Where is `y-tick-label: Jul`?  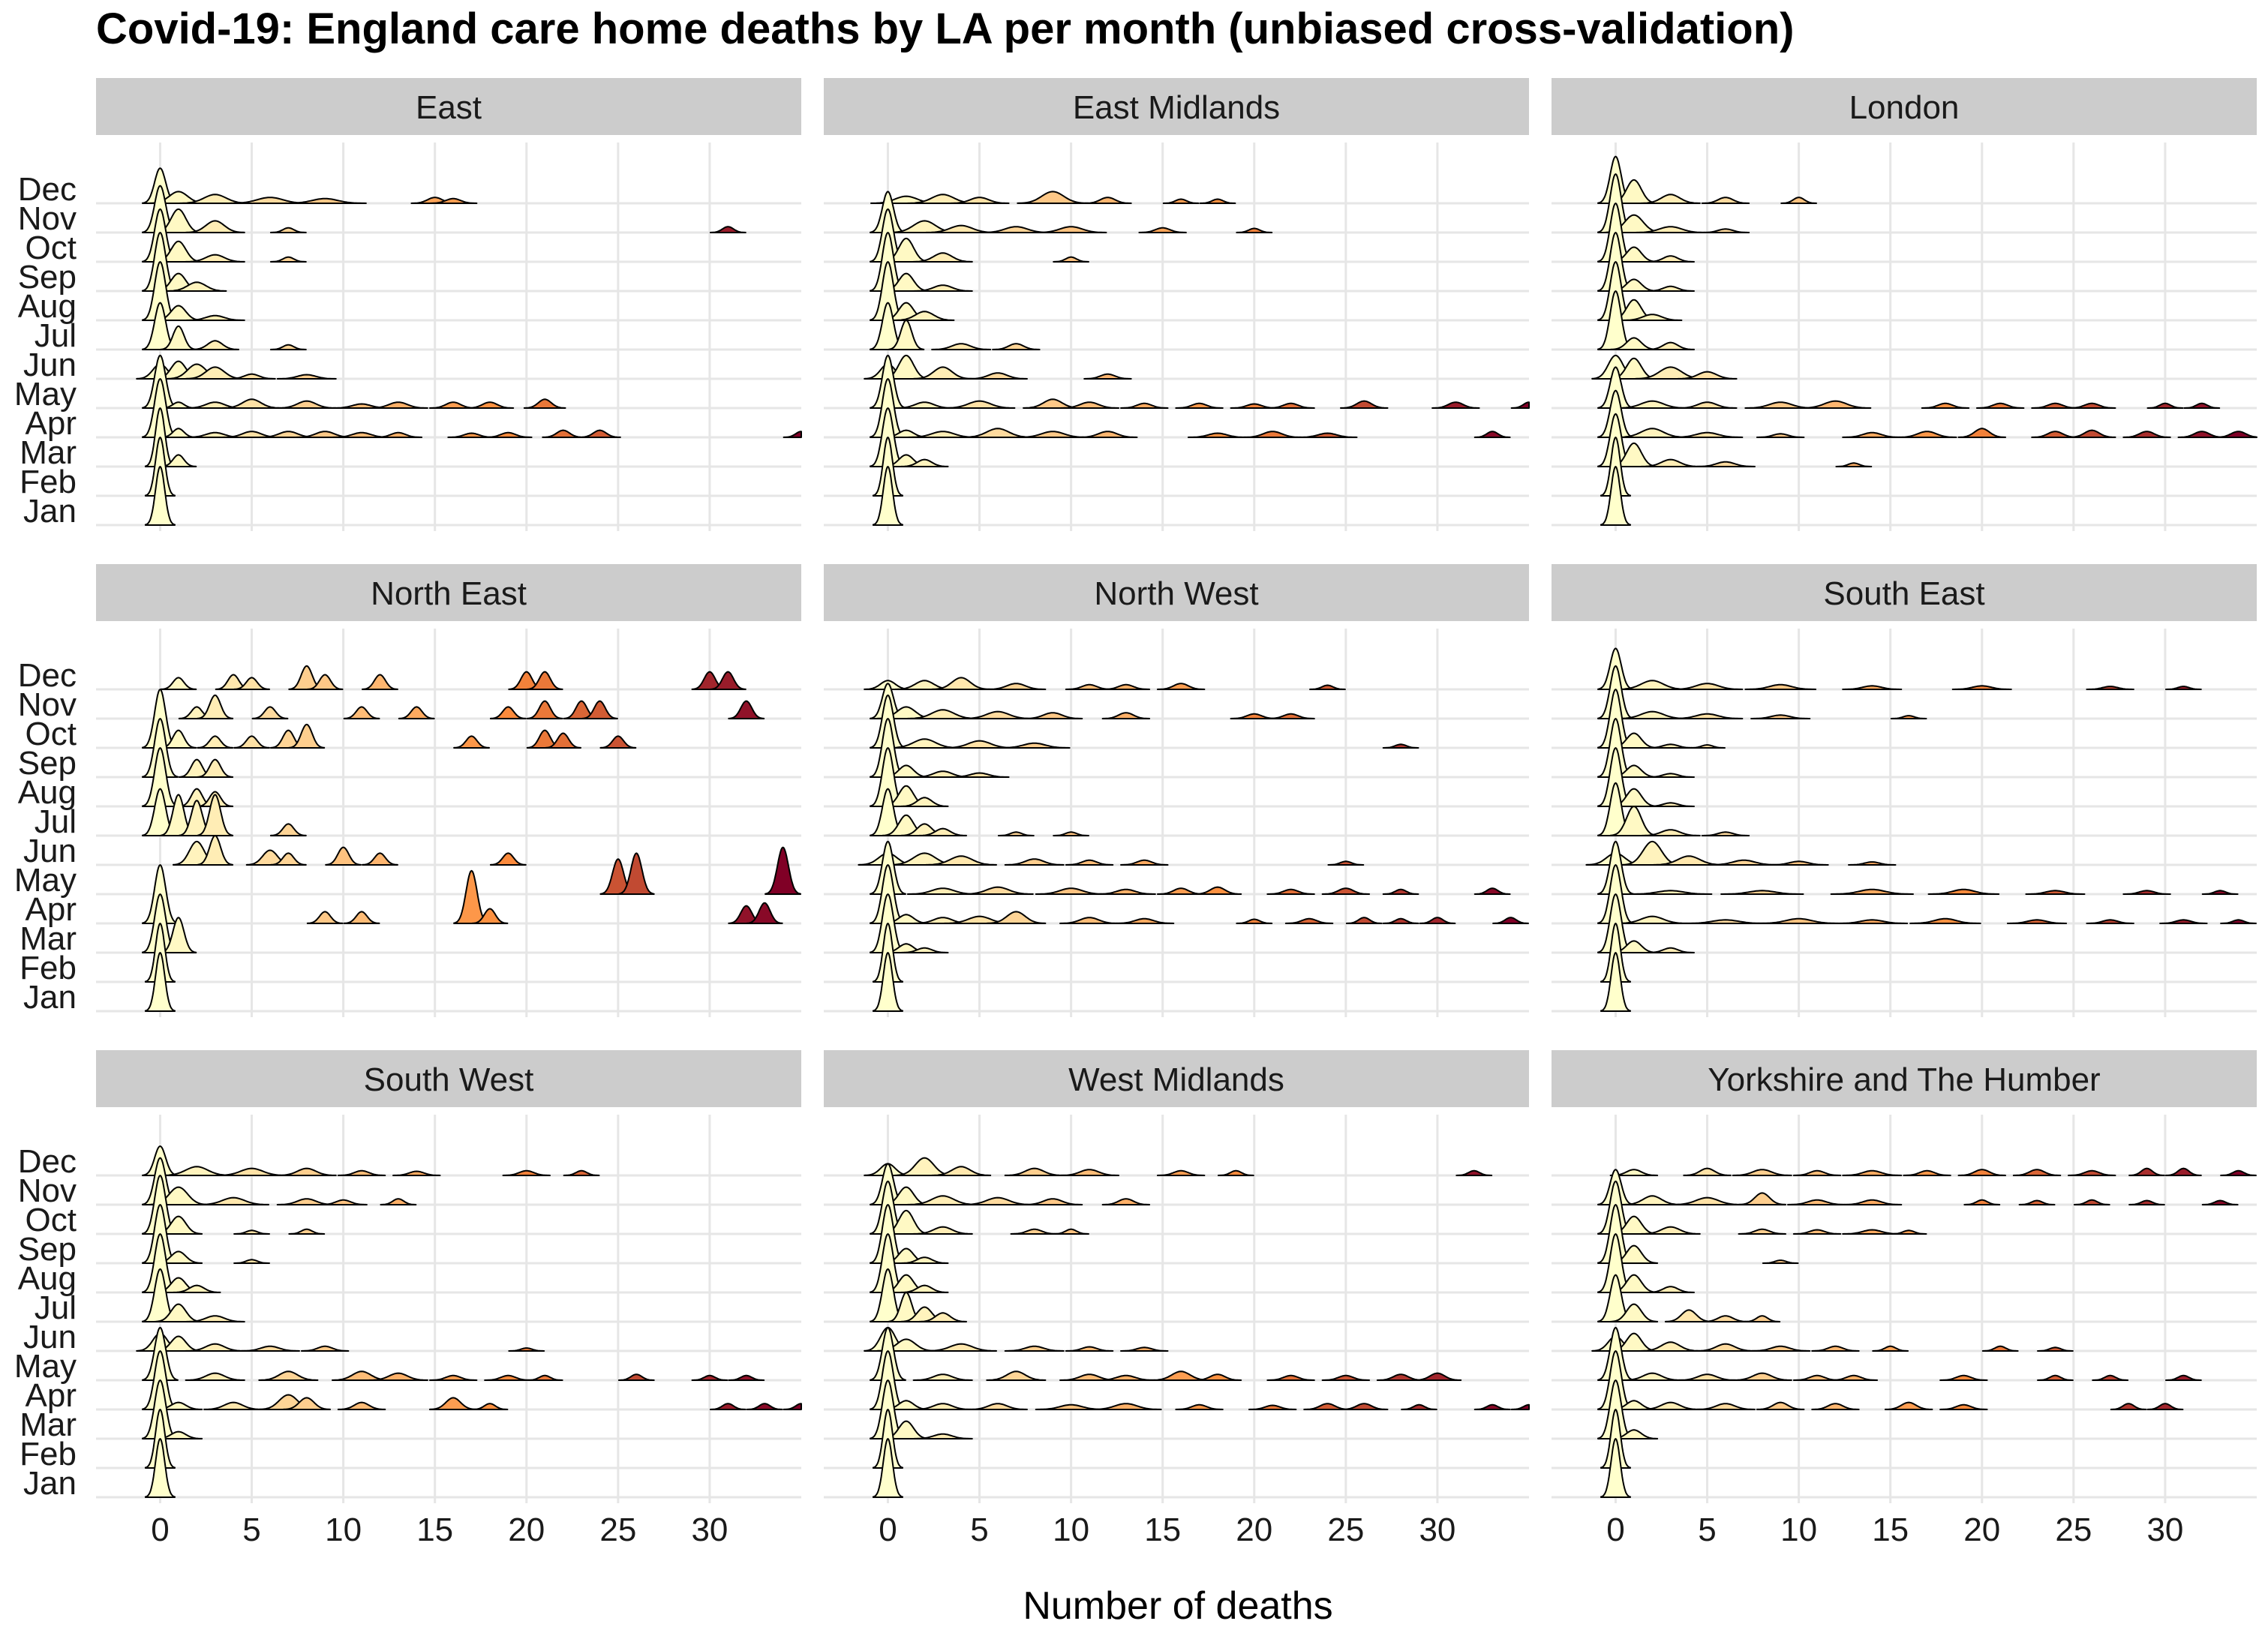 y-tick-label: Jul is located at coordinates (56, 821).